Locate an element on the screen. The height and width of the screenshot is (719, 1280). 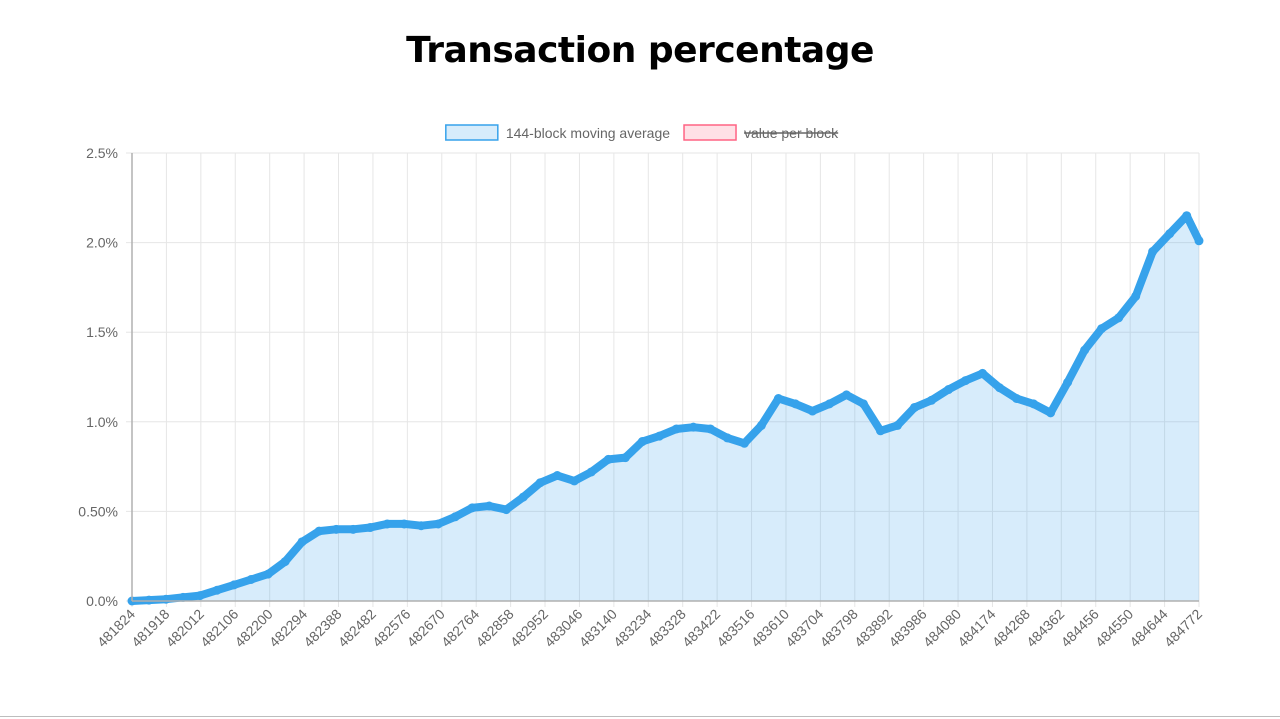
legend: 144-block moving average value per block is located at coordinates (642, 132).